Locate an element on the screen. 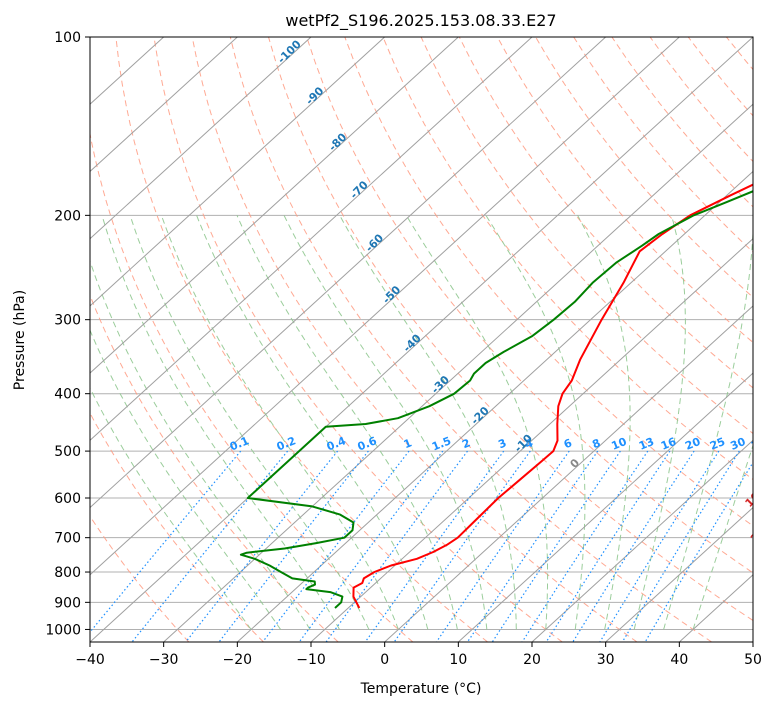 The image size is (775, 708). x-tick-label: −20 is located at coordinates (238, 660).